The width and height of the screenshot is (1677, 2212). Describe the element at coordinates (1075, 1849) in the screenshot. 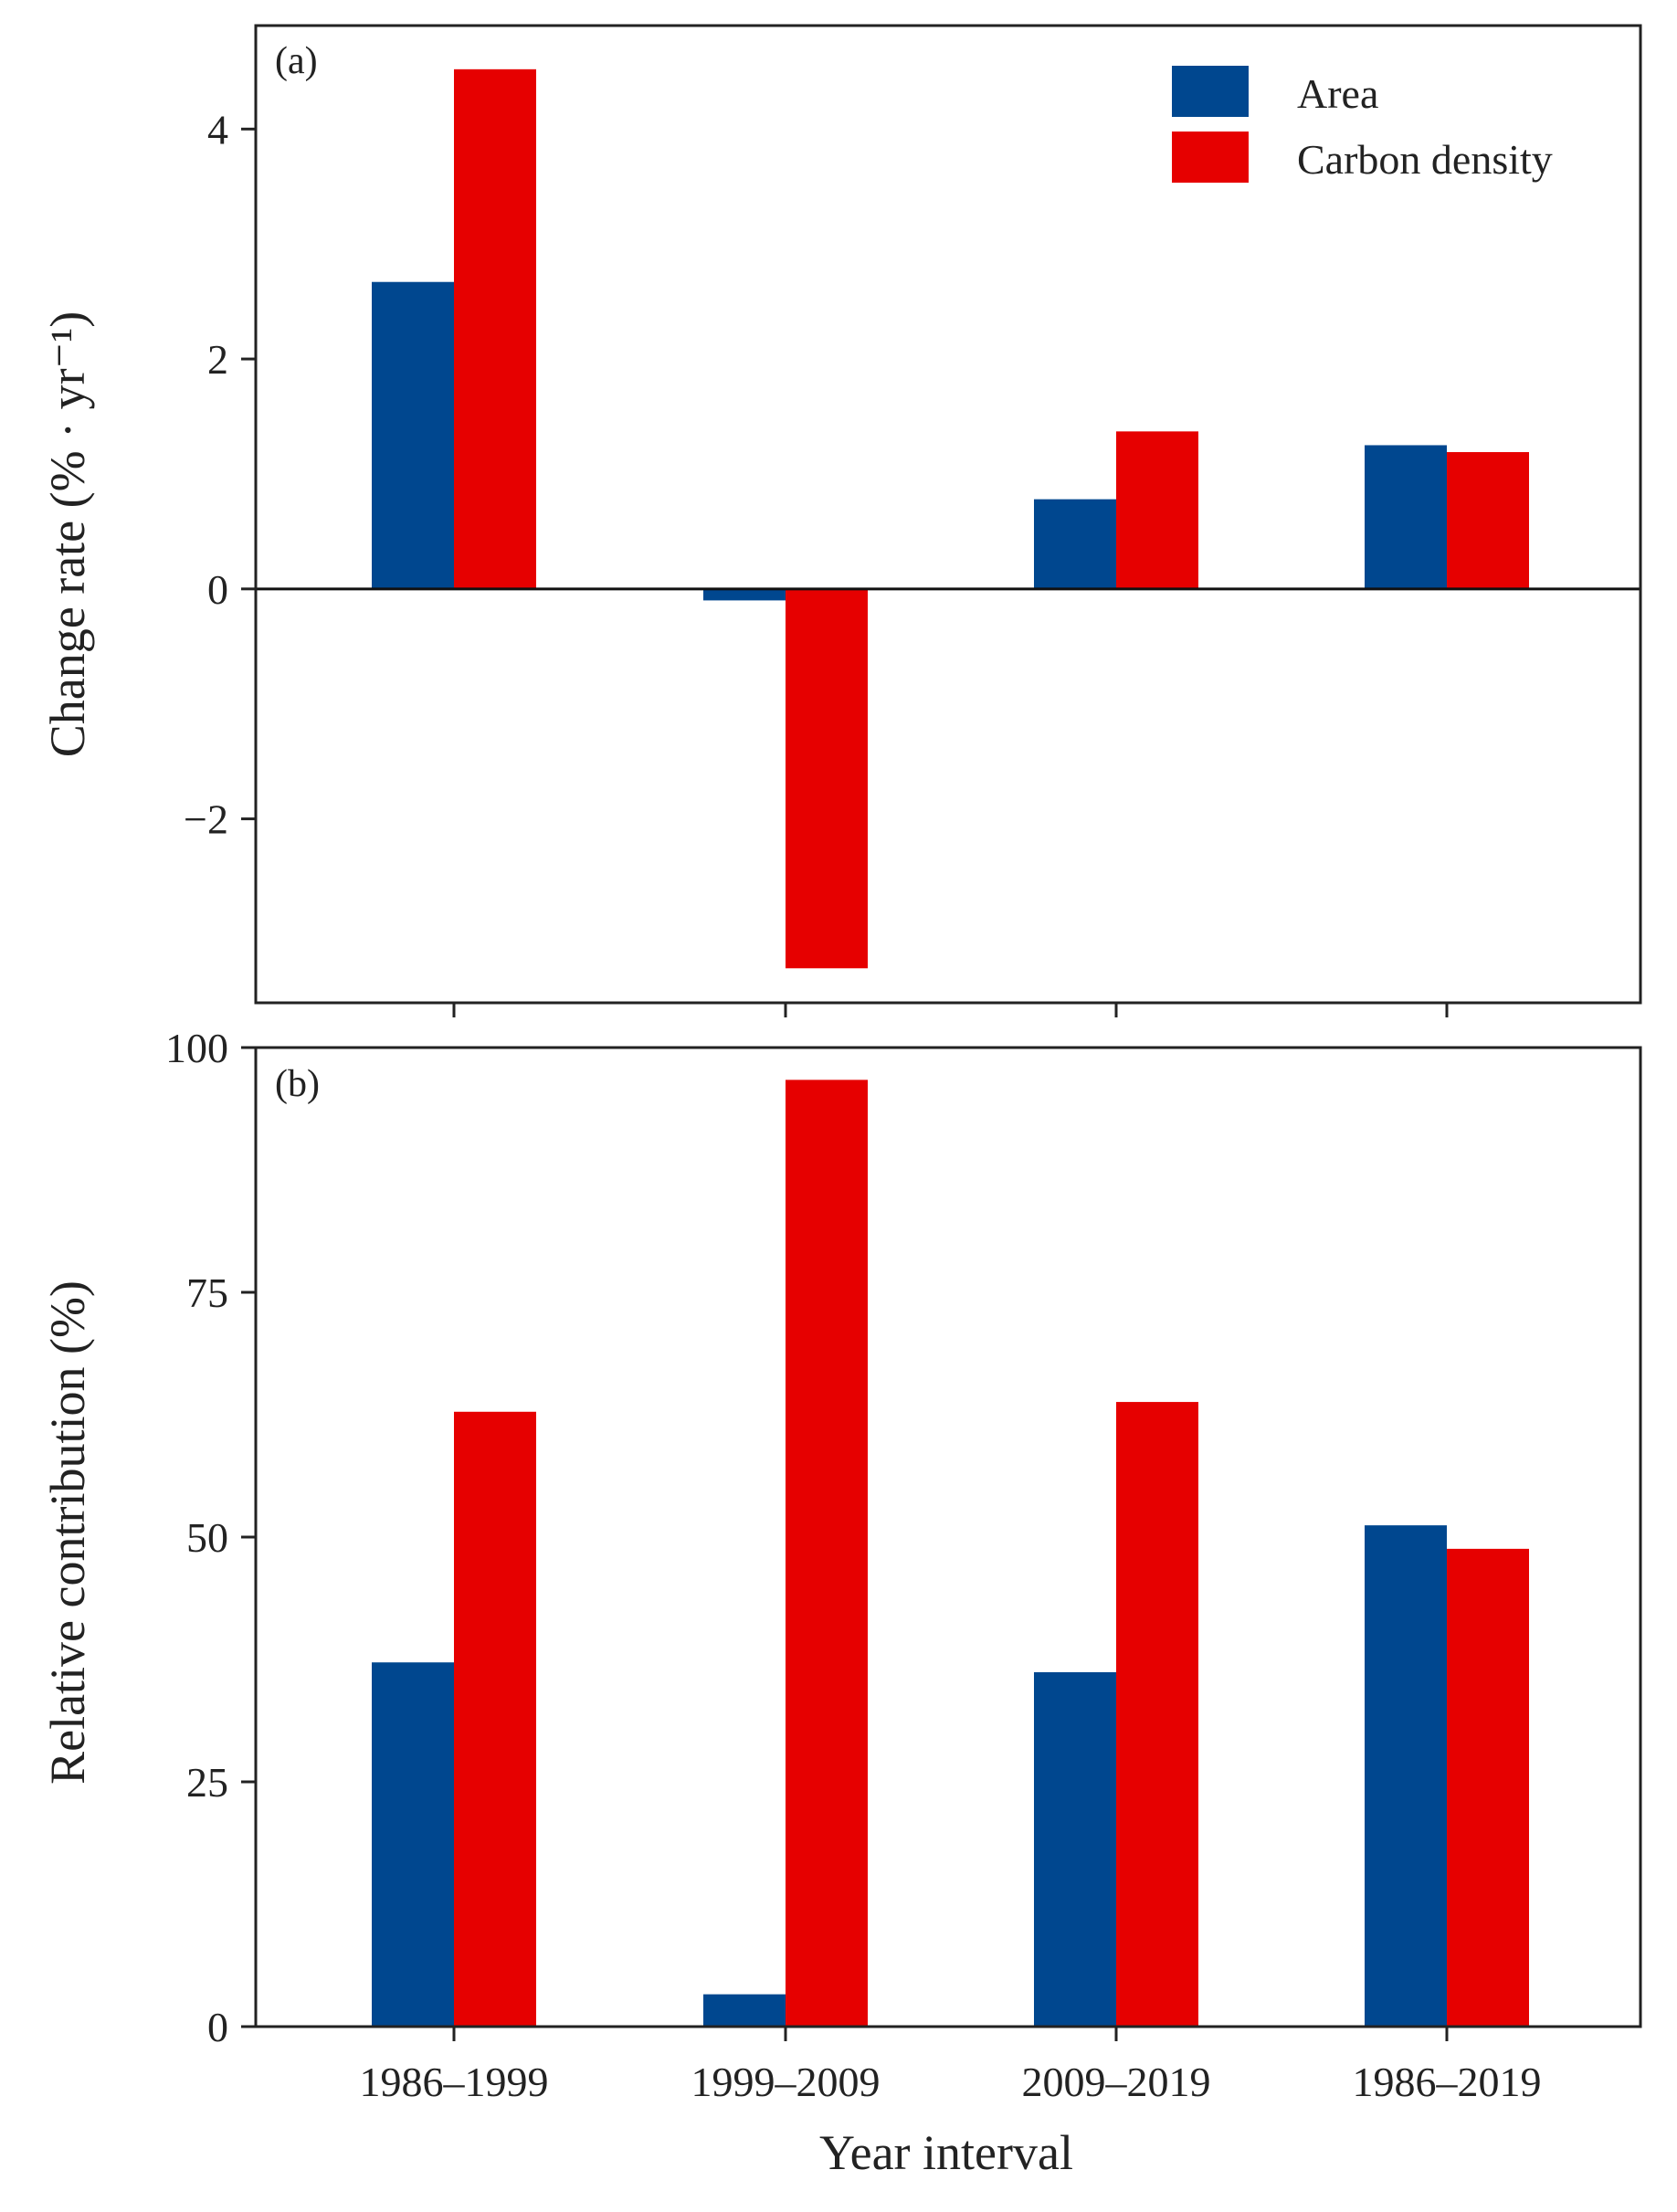

I see `bar-b-area-2009-2019` at that location.